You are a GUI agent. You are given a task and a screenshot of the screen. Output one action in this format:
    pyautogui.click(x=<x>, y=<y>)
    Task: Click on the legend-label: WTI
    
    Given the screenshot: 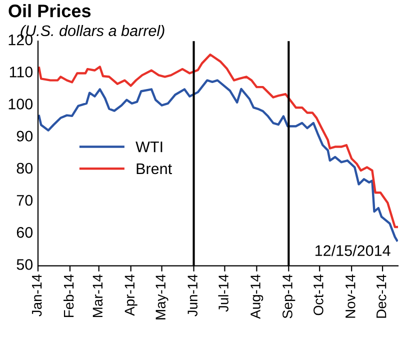 What is the action you would take?
    pyautogui.click(x=149, y=147)
    